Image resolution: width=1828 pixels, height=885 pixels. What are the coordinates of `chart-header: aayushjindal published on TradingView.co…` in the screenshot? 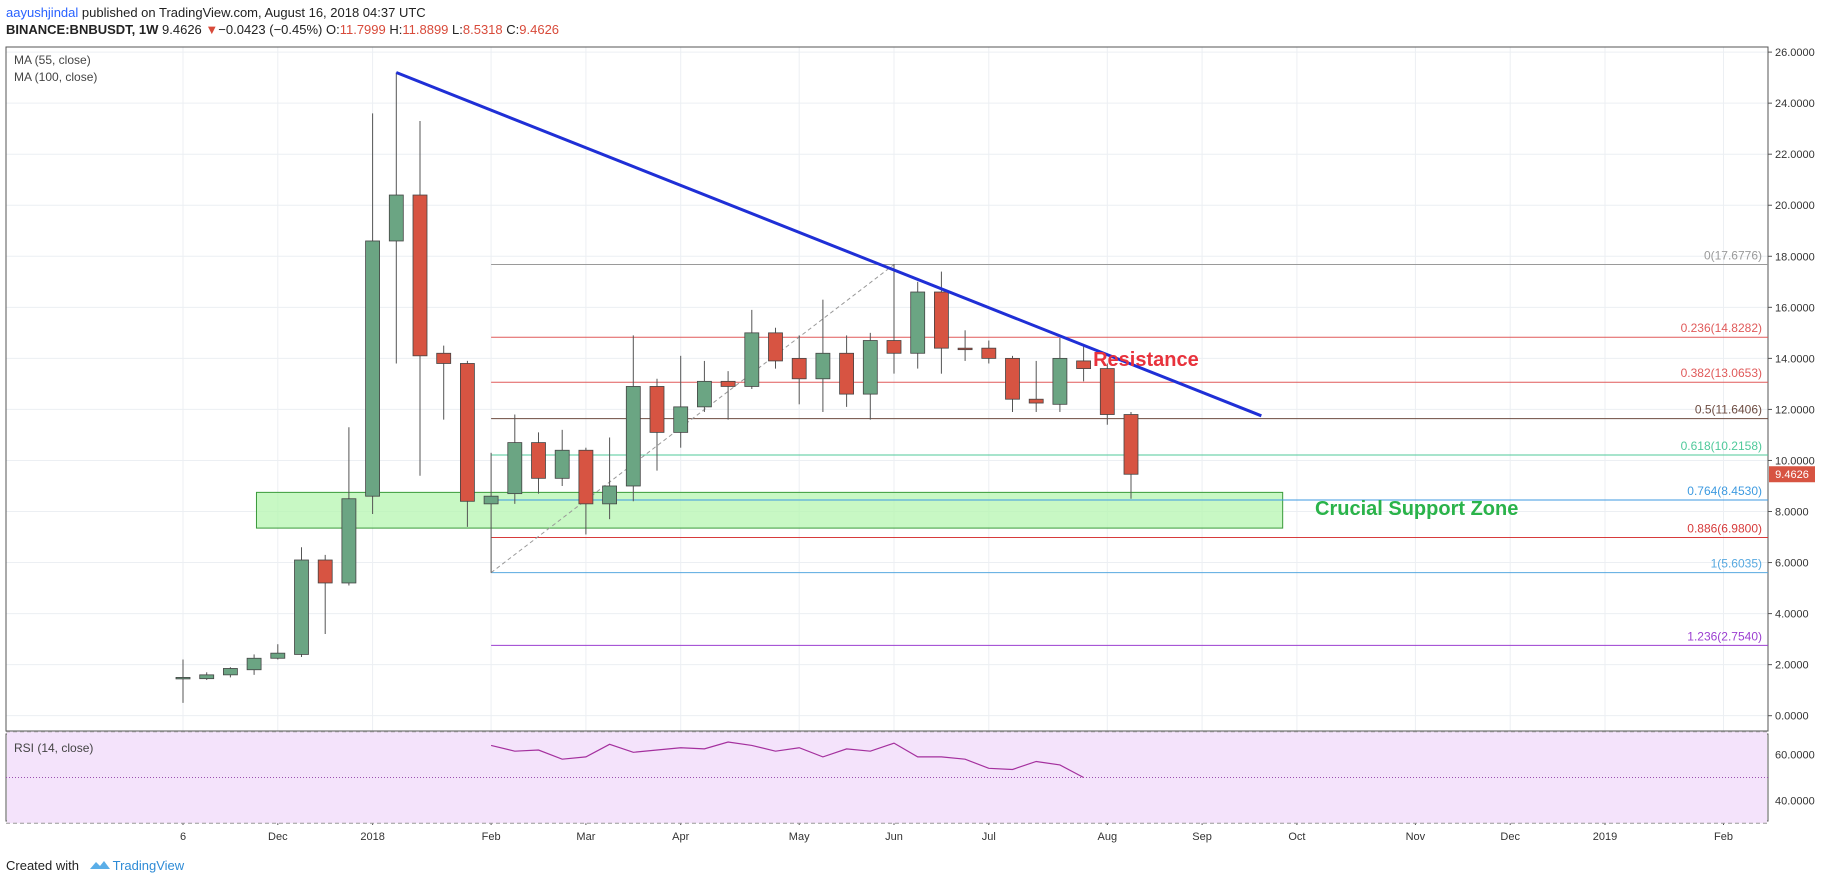 It's located at (282, 21).